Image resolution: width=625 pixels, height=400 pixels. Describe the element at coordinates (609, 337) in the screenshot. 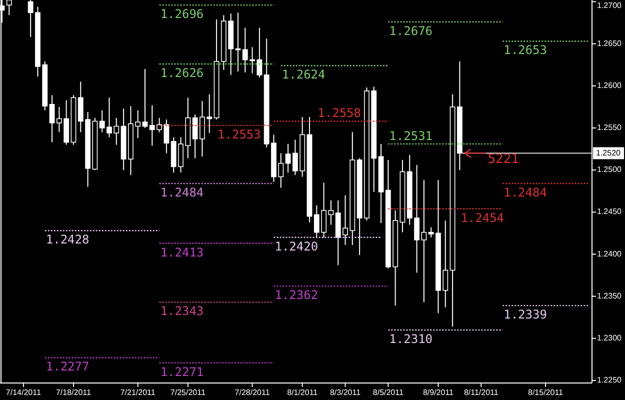

I see `y-tick-label: 1.2300` at that location.